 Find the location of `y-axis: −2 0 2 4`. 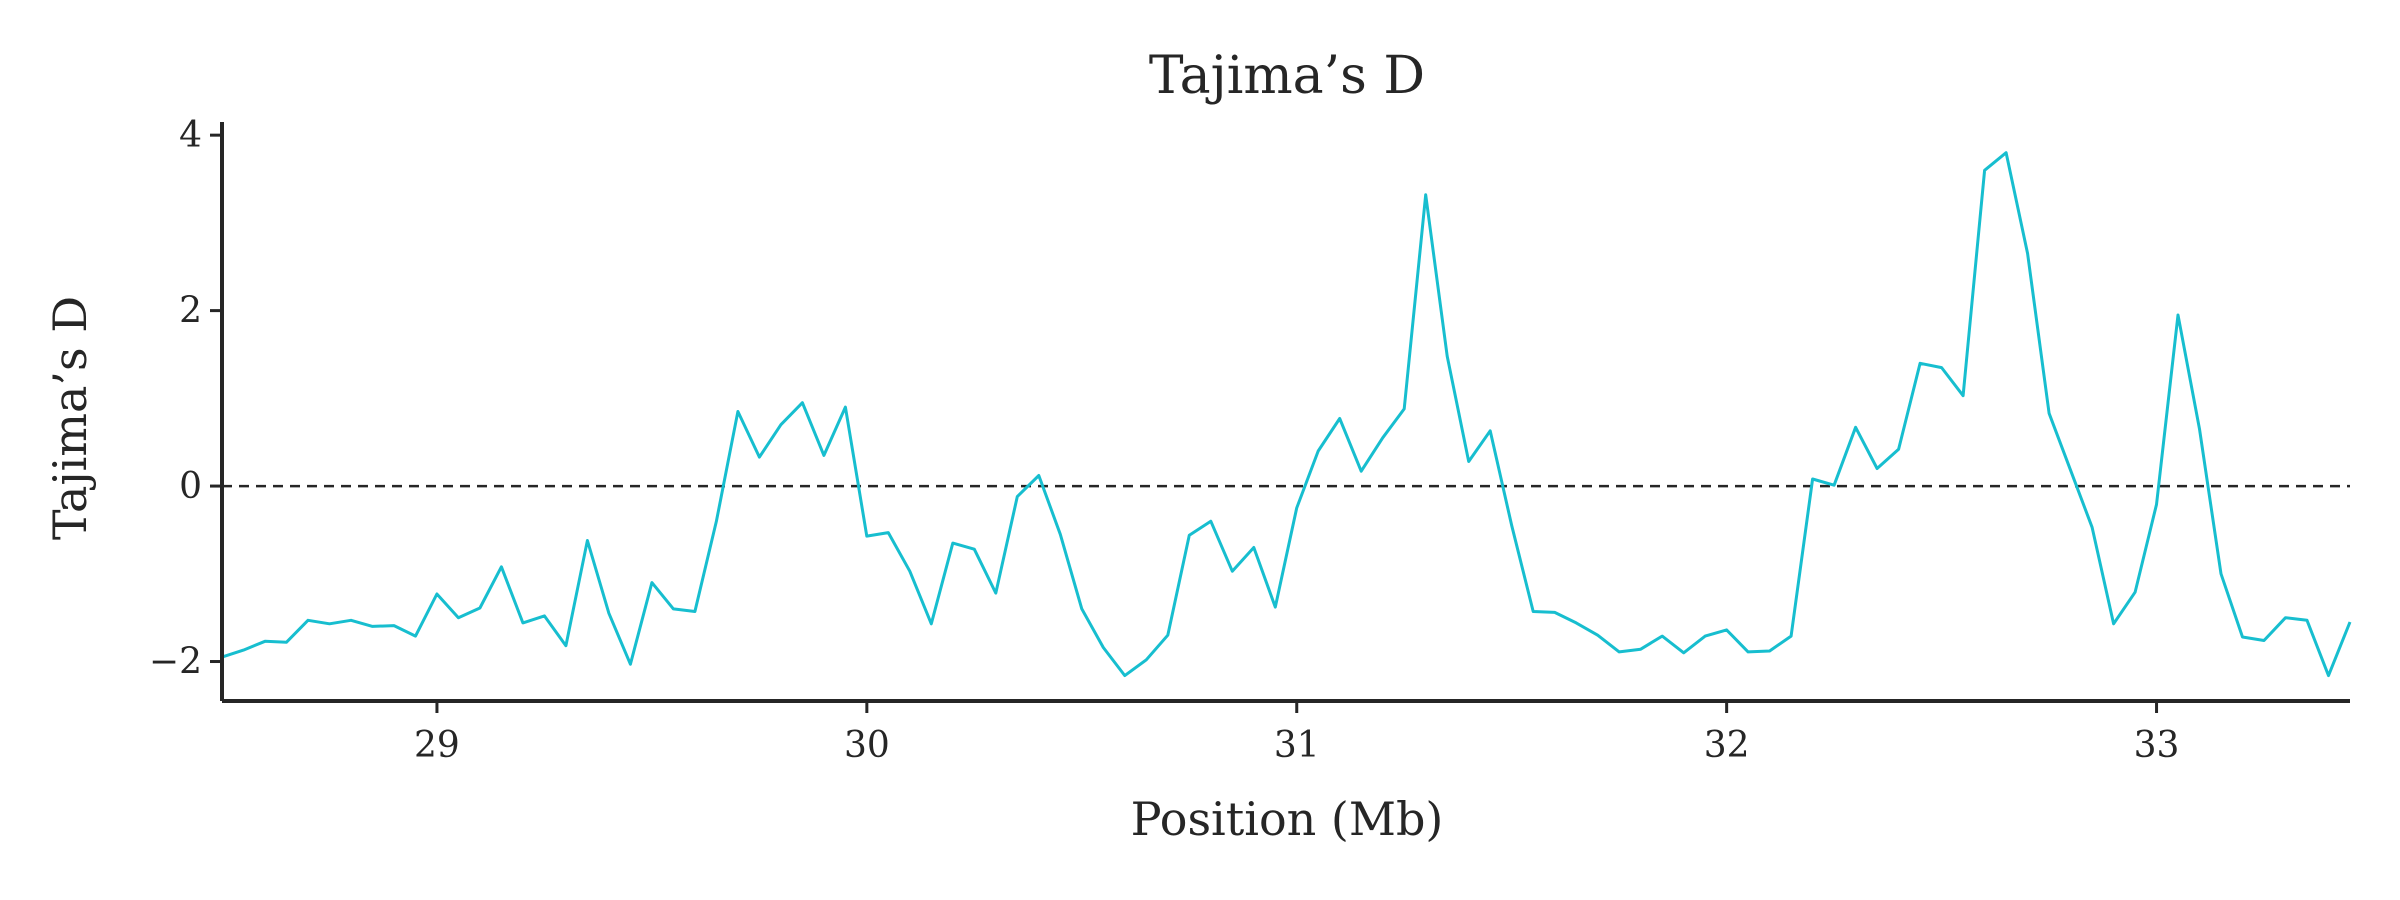

y-axis: −2 0 2 4 is located at coordinates (186, 408).